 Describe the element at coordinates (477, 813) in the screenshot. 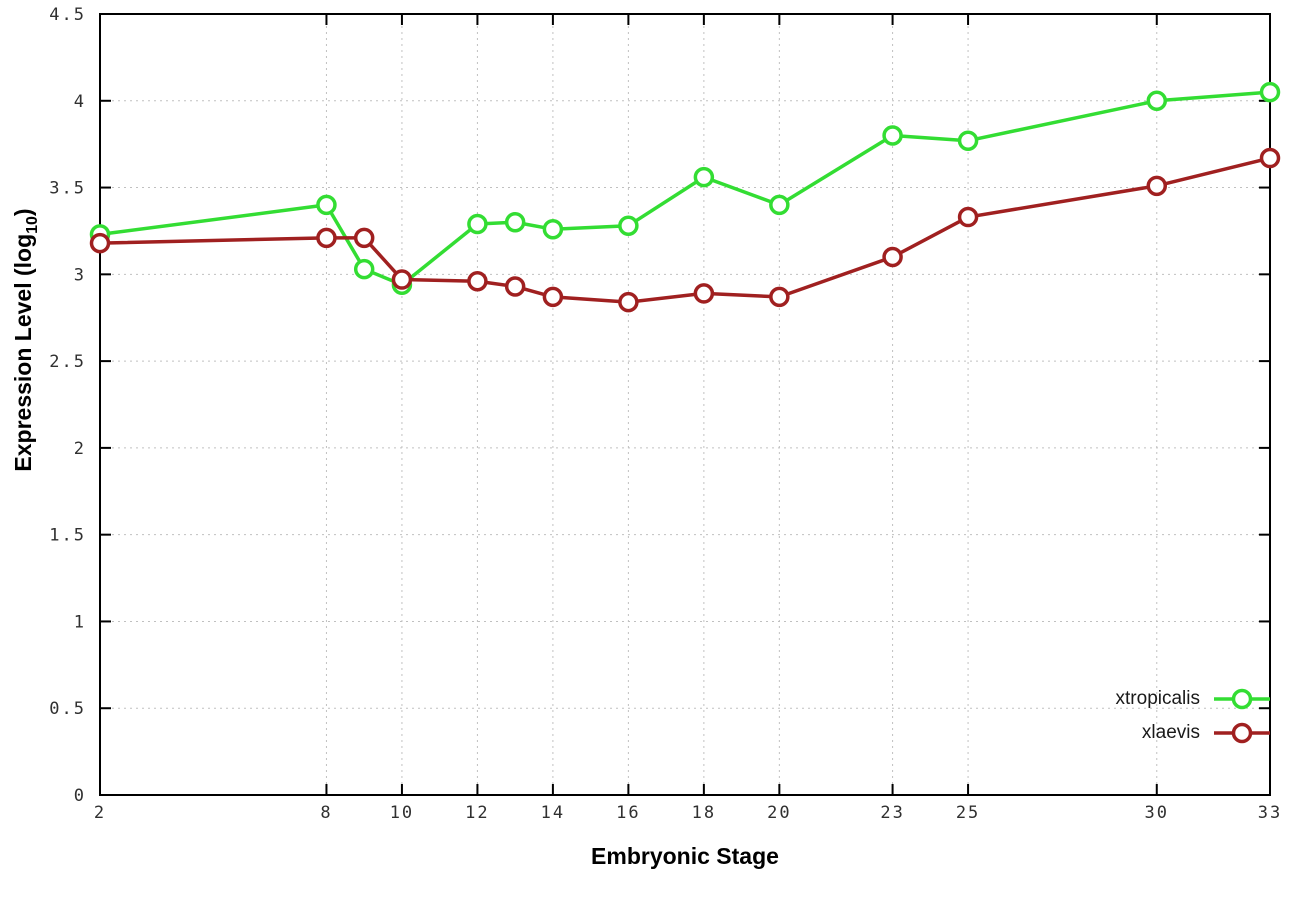

I see `x-tick-label: 12` at that location.